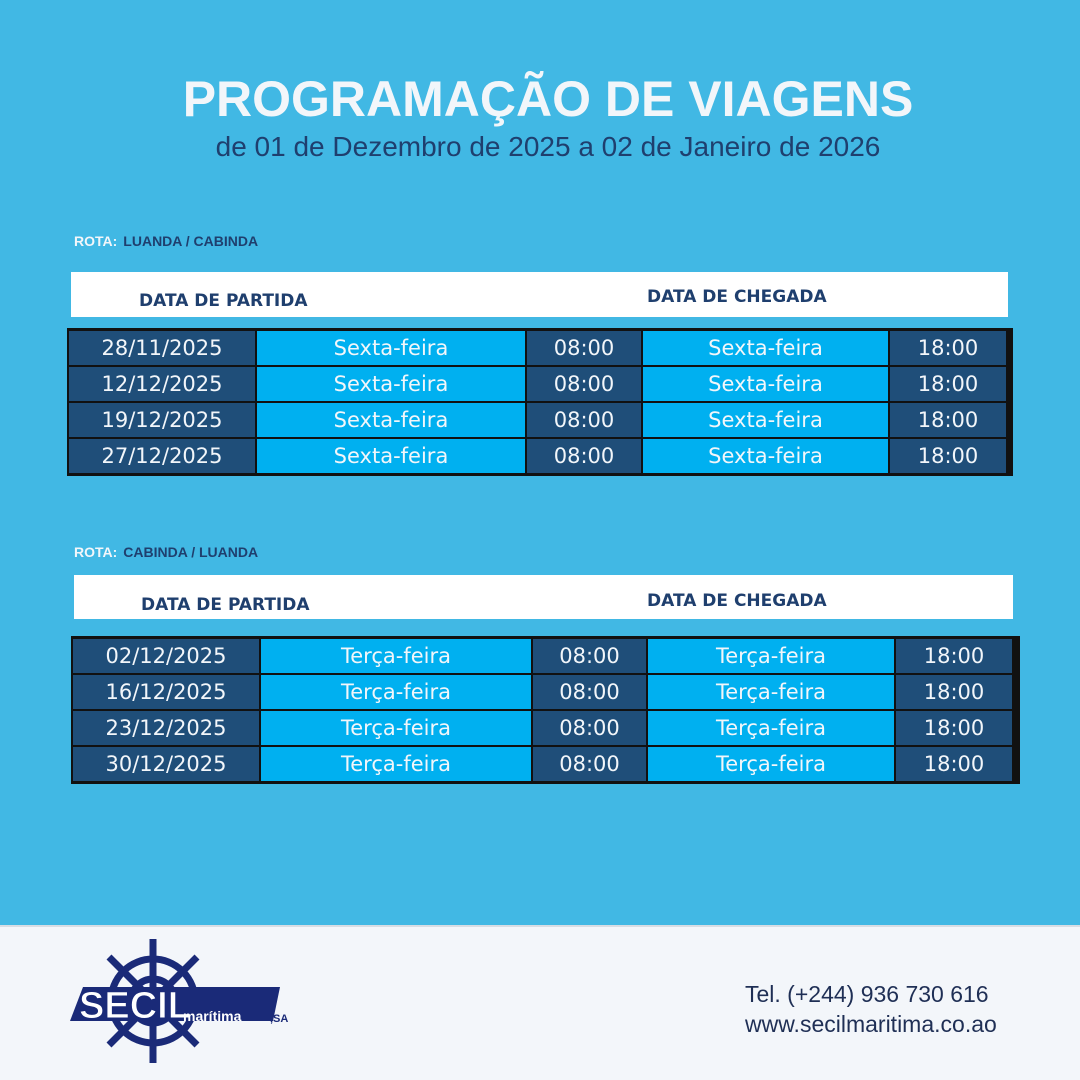 The width and height of the screenshot is (1080, 1080). I want to click on secil-logo: SECIL marítima ,SA, so click(179, 1001).